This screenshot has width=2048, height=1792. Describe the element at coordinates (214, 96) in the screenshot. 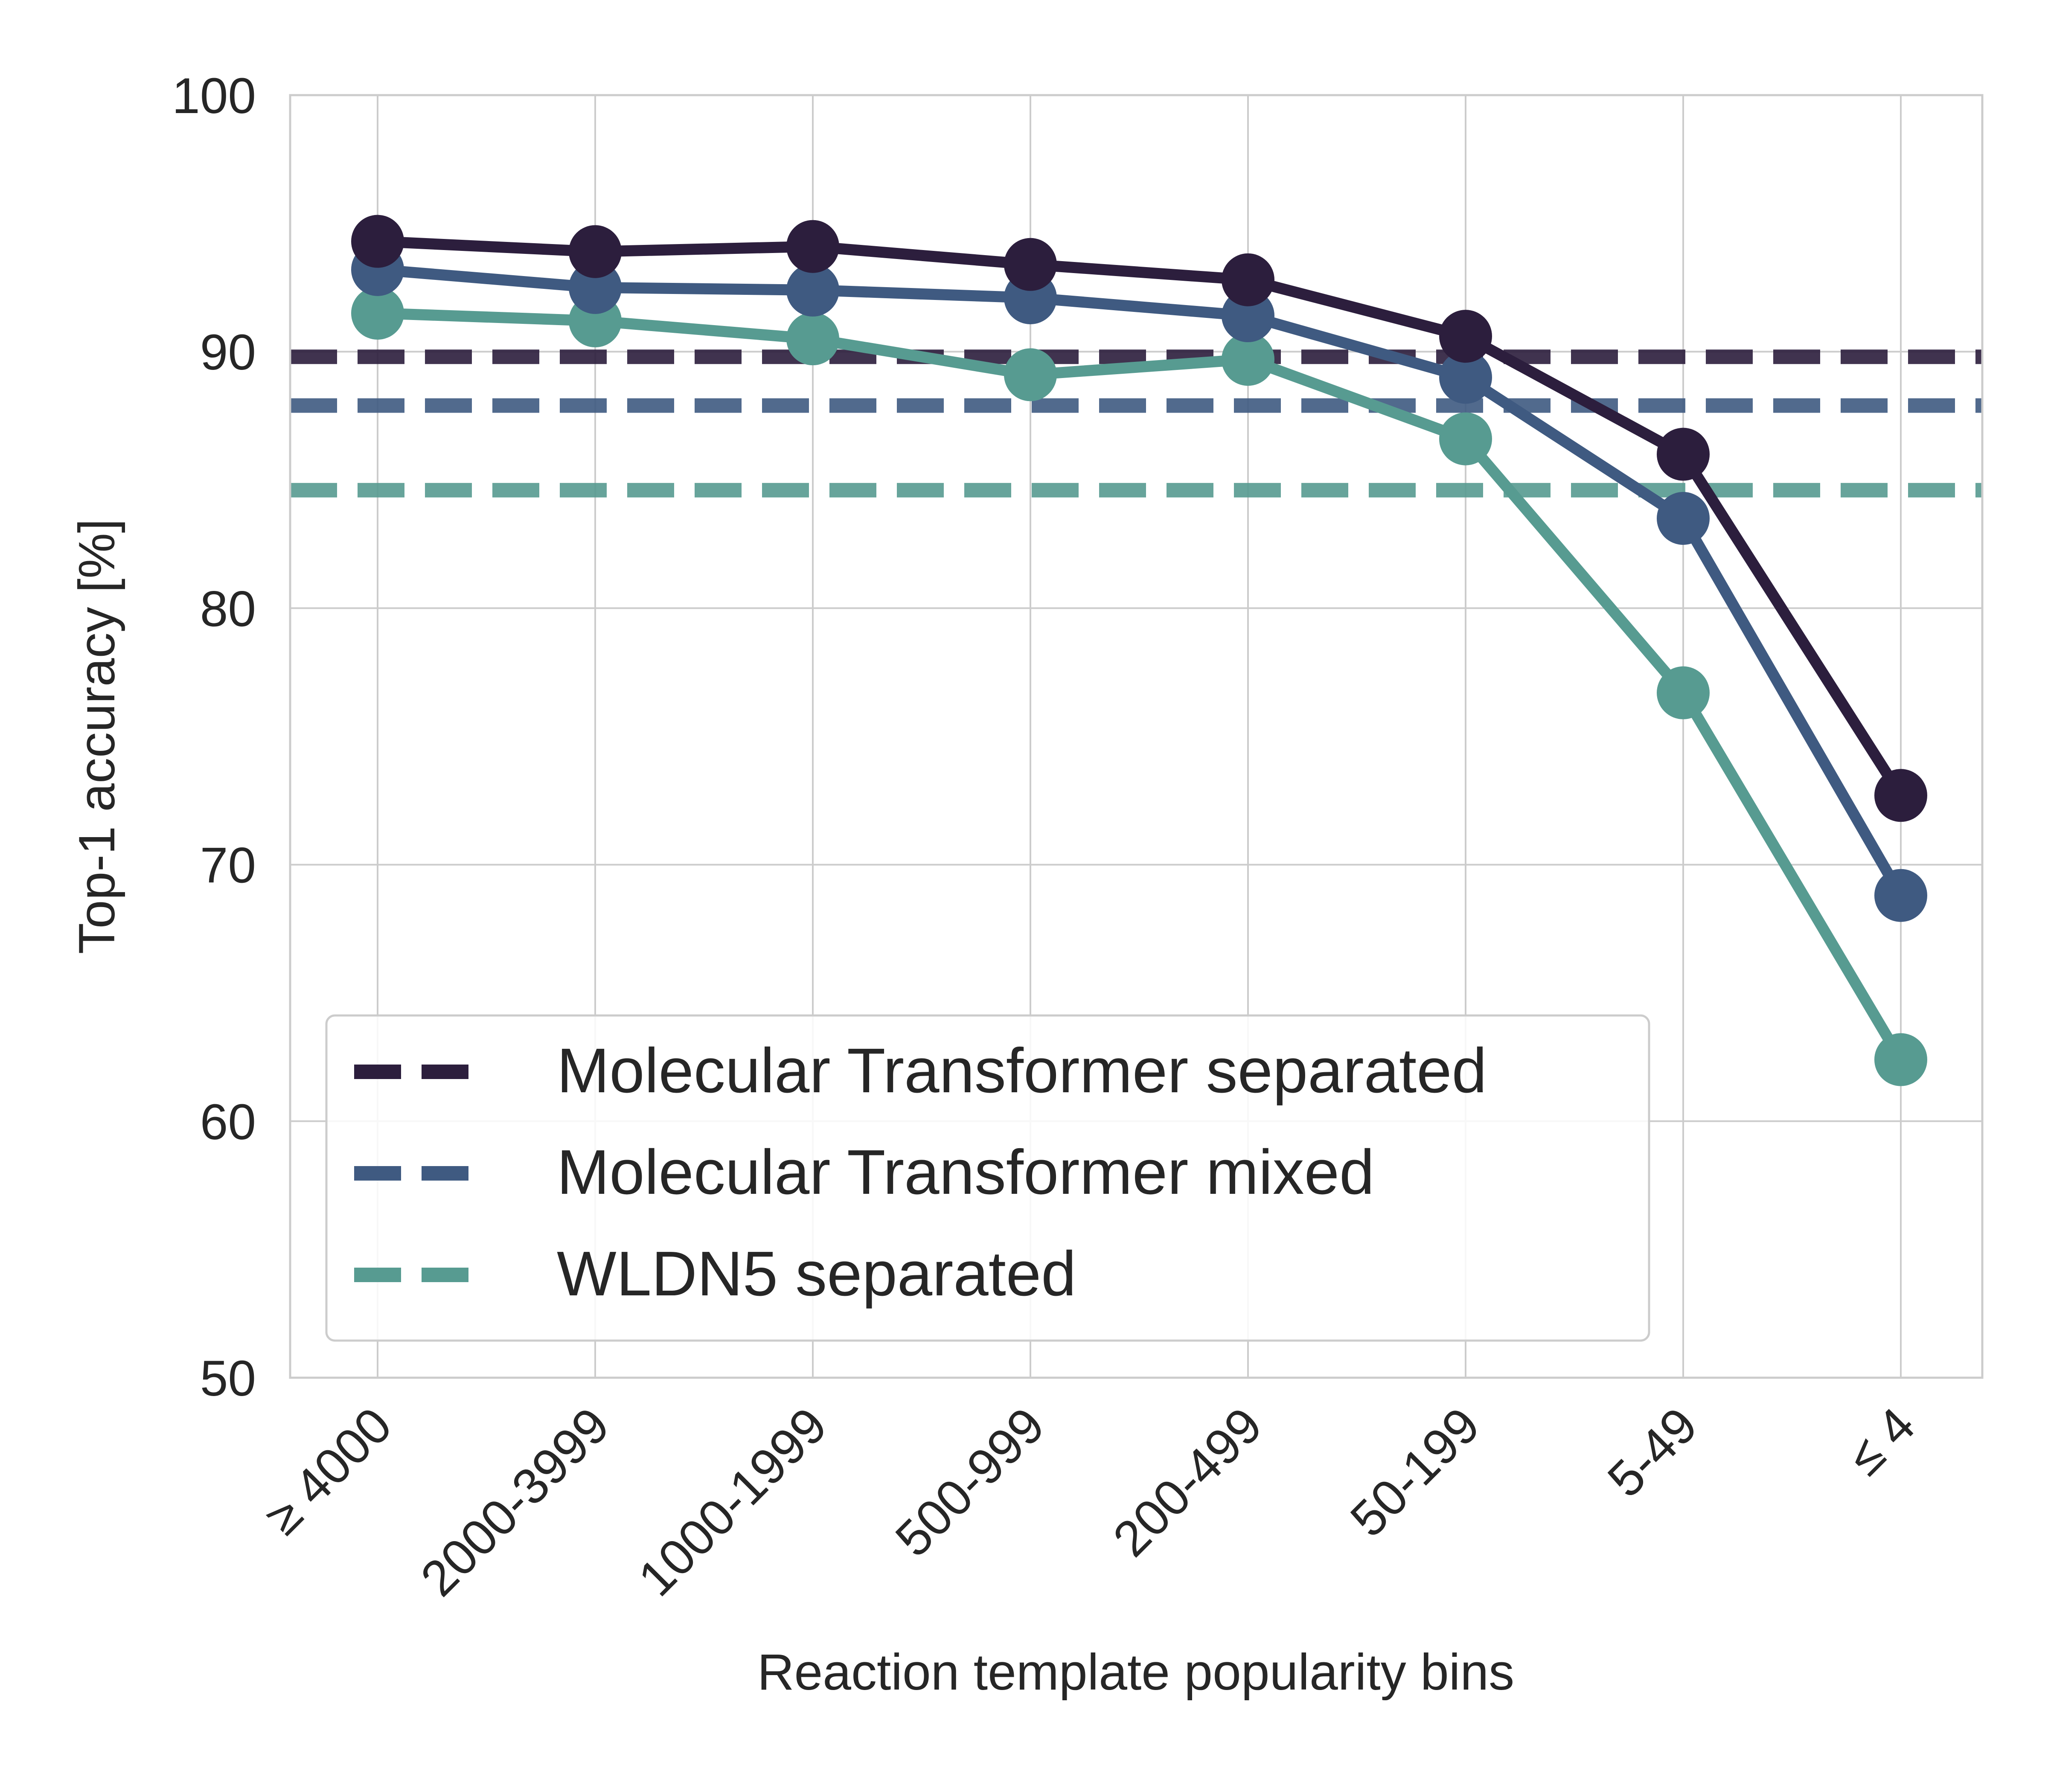

I see `y-tick-label: 100` at that location.